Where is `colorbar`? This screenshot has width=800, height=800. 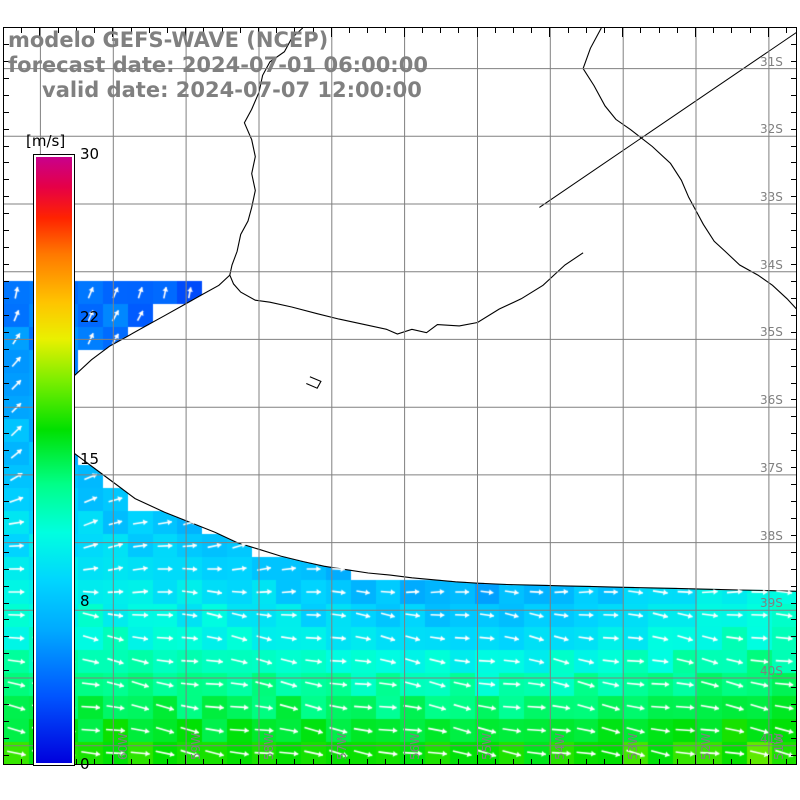 colorbar is located at coordinates (54, 460).